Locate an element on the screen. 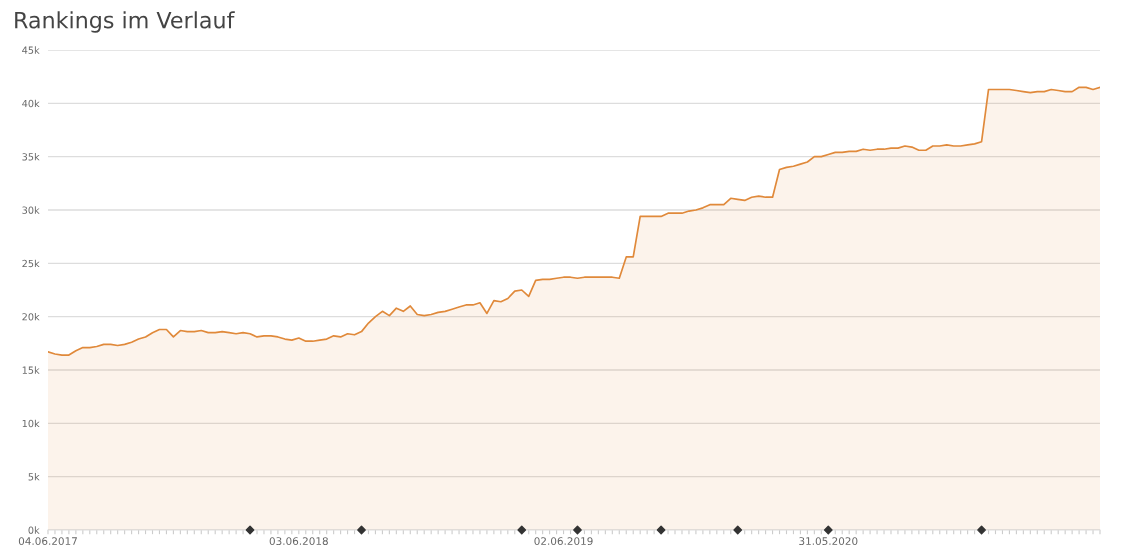  x-tick-label: 03.06.2018 is located at coordinates (298, 541).